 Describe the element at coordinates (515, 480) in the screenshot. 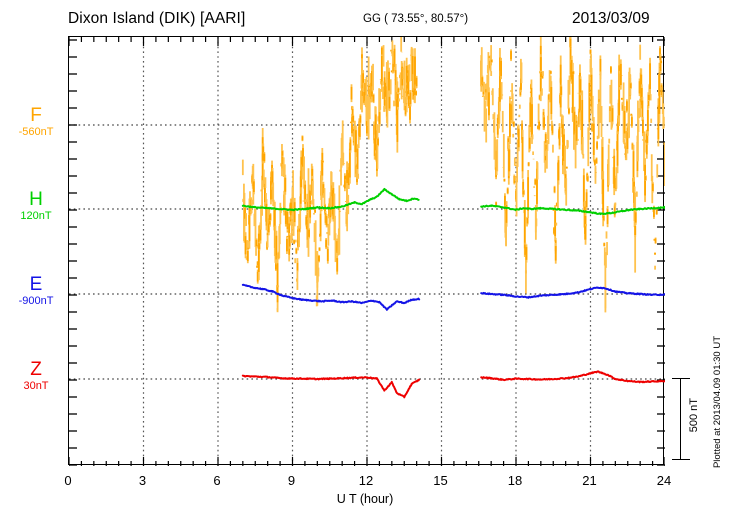

I see `x-tick-label-18: 18` at that location.